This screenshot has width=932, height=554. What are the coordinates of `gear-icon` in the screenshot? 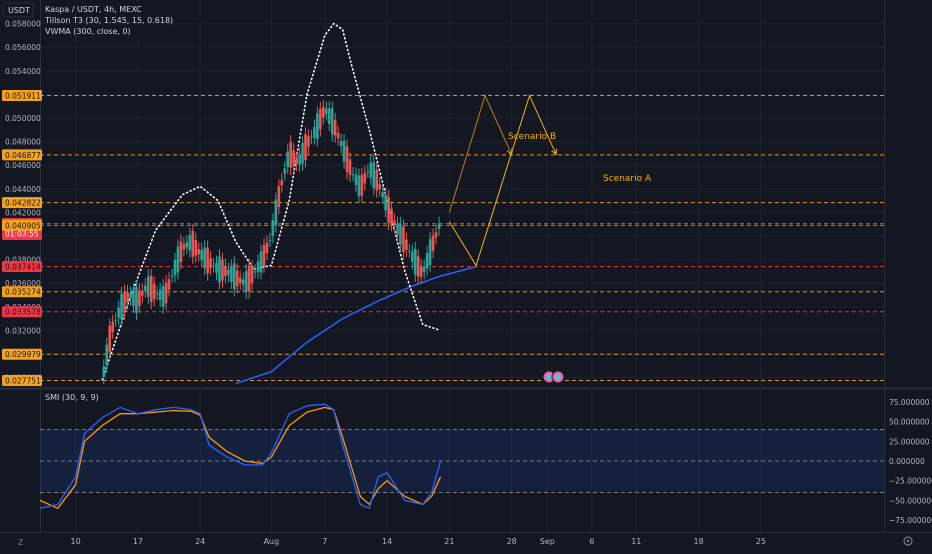 It's located at (908, 541).